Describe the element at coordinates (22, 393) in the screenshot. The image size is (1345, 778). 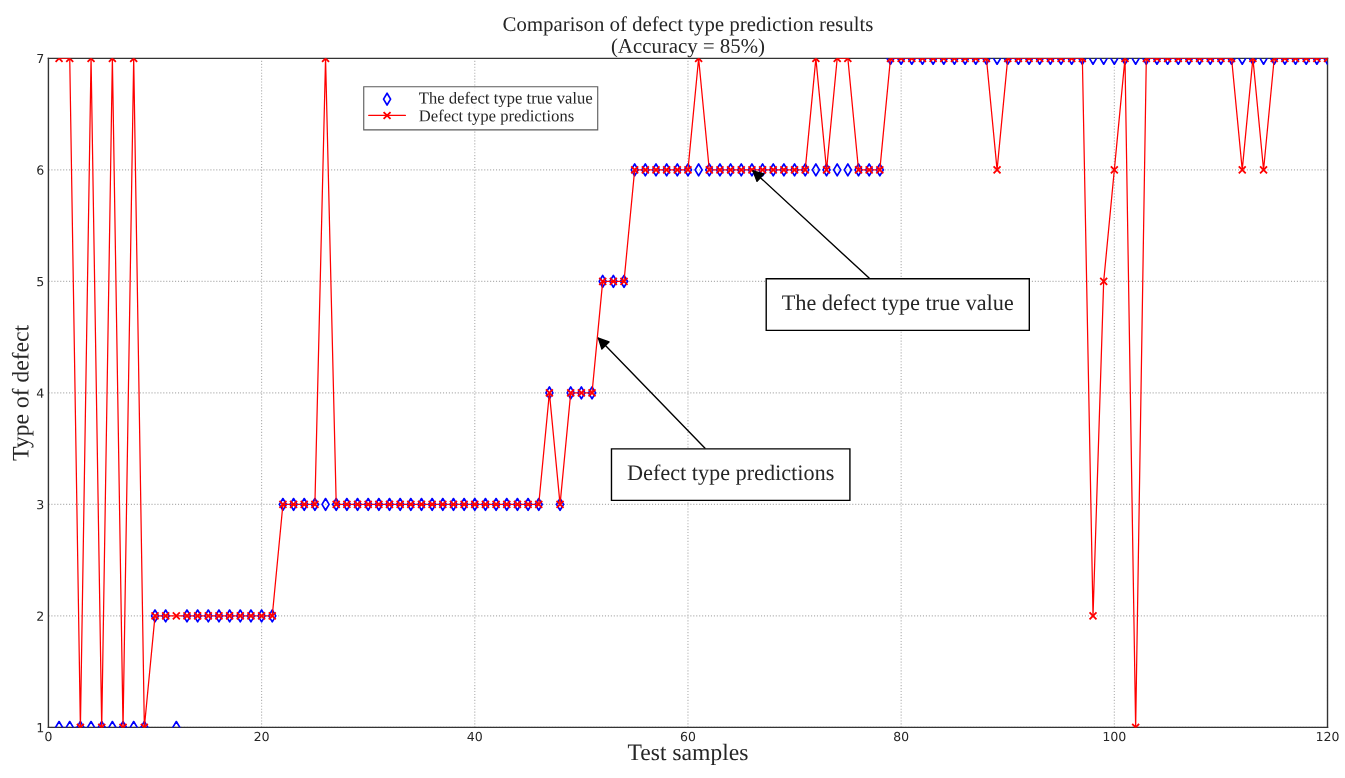
I see `y-axis-title: Type of defect` at that location.